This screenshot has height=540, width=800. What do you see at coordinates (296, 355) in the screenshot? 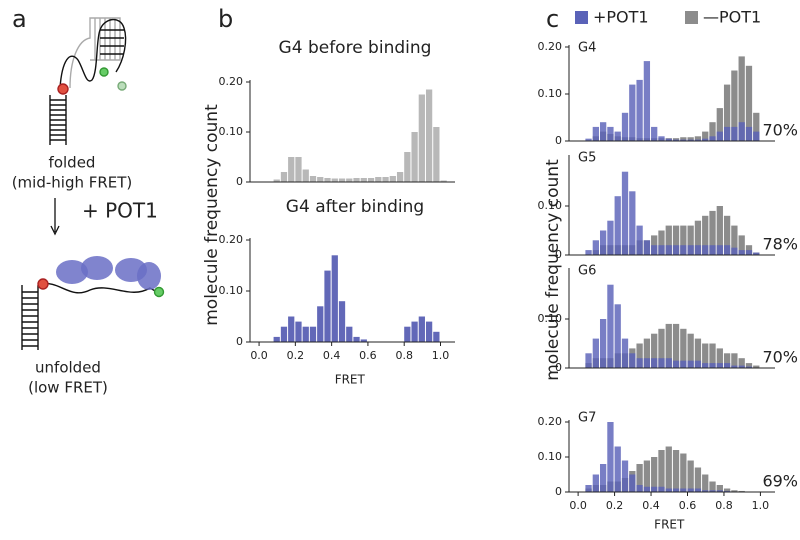
I see `x-tick-label: 0.2` at bounding box center [296, 355].